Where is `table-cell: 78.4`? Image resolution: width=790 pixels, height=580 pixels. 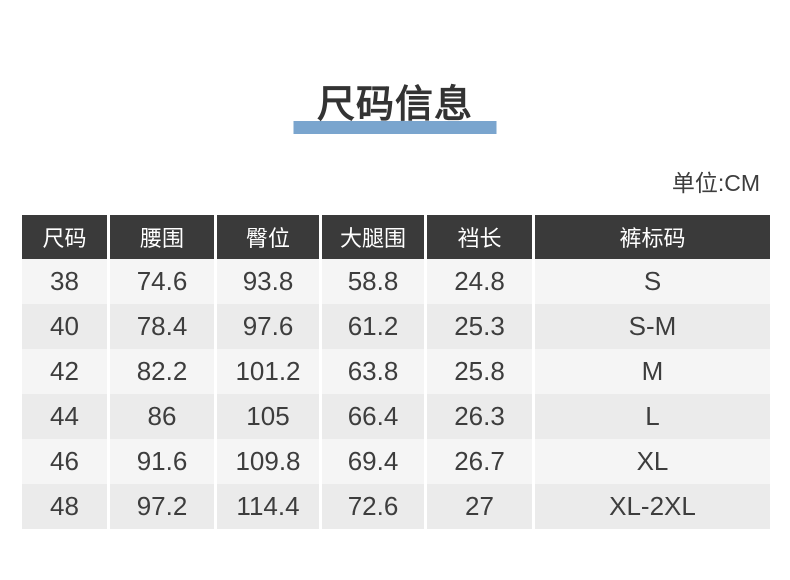 table-cell: 78.4 is located at coordinates (162, 326).